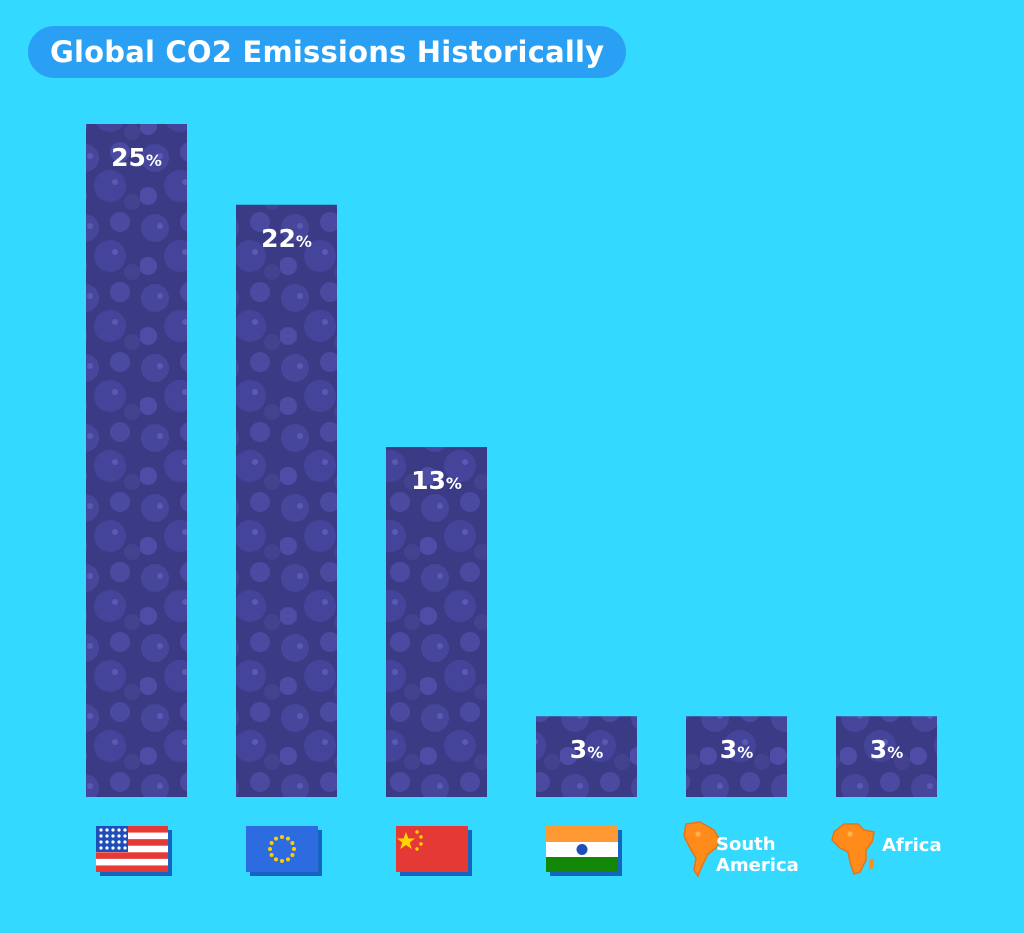 This screenshot has width=1024, height=933. Describe the element at coordinates (136, 460) in the screenshot. I see `bar-usa` at that location.